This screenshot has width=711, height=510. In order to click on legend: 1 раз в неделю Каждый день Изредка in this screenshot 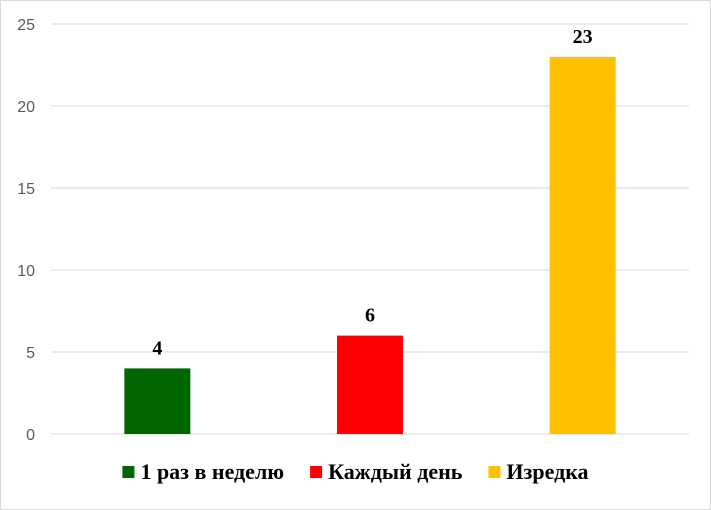, I will do `click(355, 471)`.